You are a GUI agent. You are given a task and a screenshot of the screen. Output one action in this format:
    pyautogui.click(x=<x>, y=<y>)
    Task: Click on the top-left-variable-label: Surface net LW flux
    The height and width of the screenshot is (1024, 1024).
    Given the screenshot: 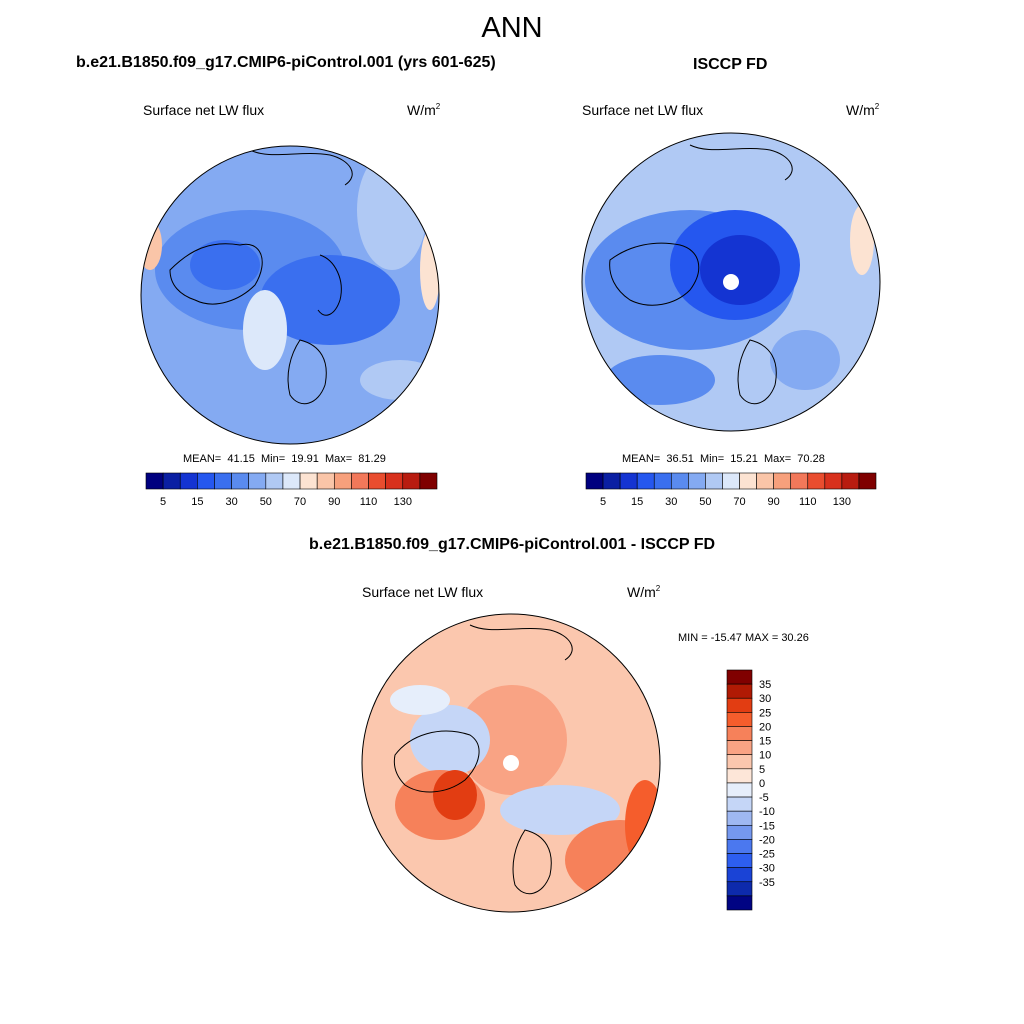 What is the action you would take?
    pyautogui.click(x=204, y=110)
    